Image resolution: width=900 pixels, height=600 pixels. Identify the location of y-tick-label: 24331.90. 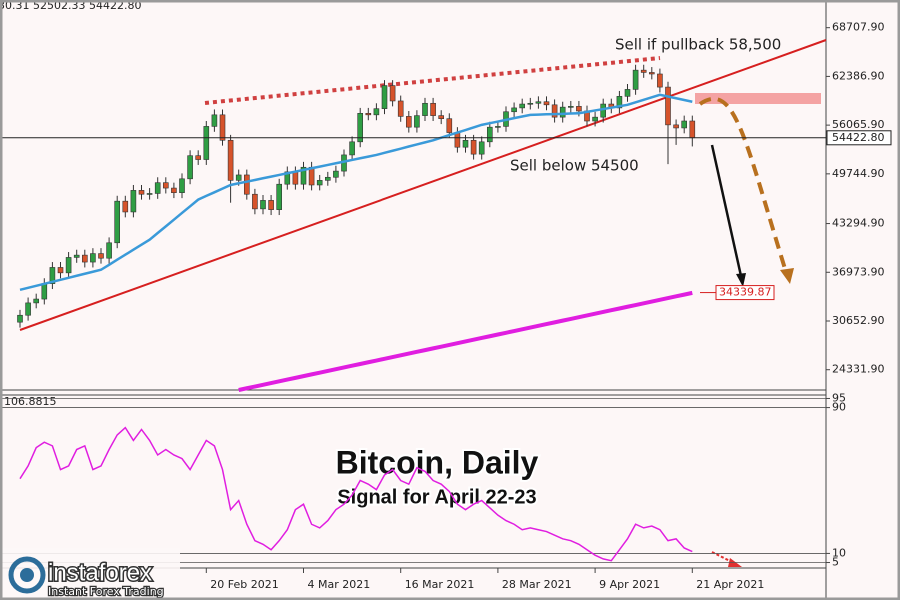
(858, 369).